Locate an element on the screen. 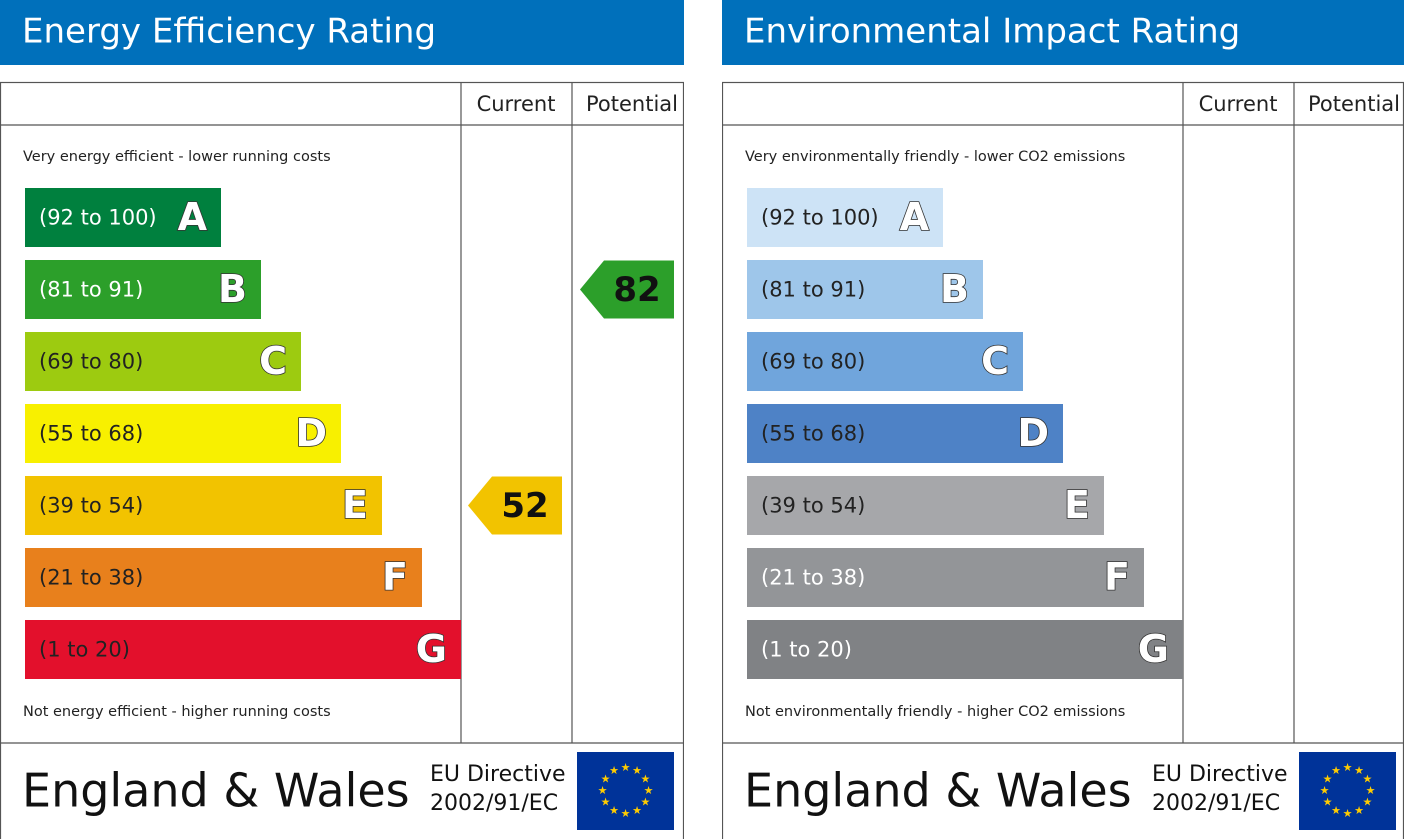 The image size is (1404, 839). chart-title: Energy Efficiency Rating is located at coordinates (229, 32).